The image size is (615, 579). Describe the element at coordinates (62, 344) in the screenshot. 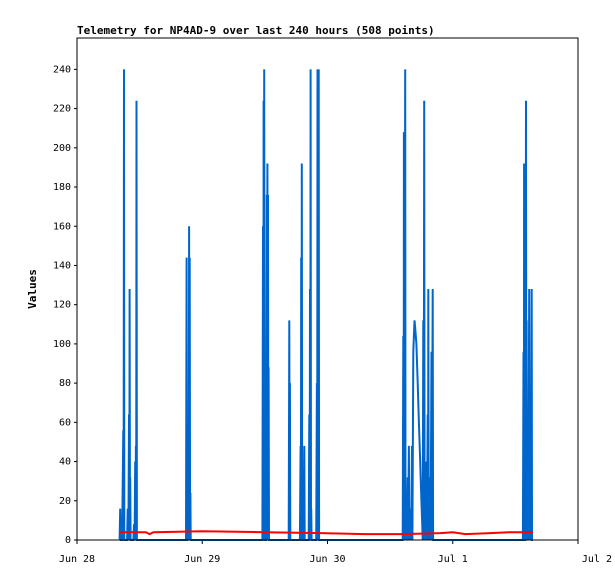

I see `y-tick-label: 100` at that location.